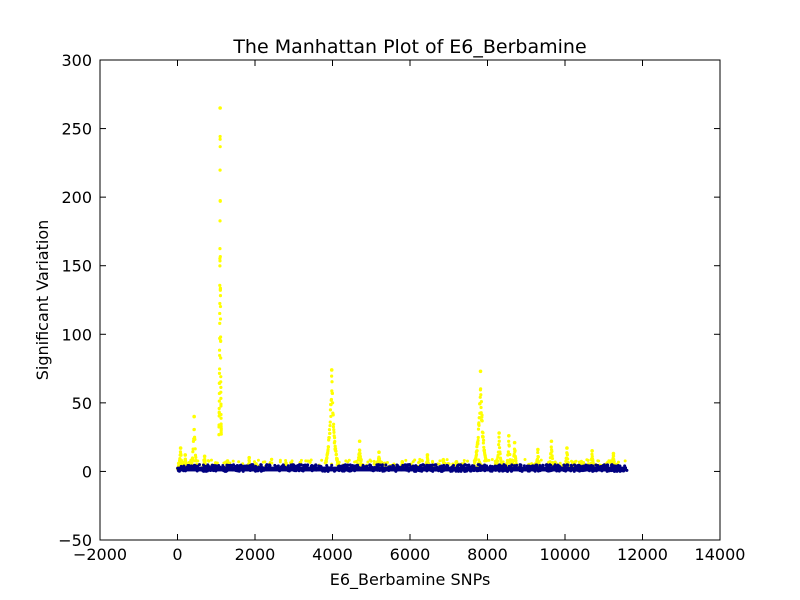 Image resolution: width=800 pixels, height=600 pixels. I want to click on series-baseline, so click(402, 468).